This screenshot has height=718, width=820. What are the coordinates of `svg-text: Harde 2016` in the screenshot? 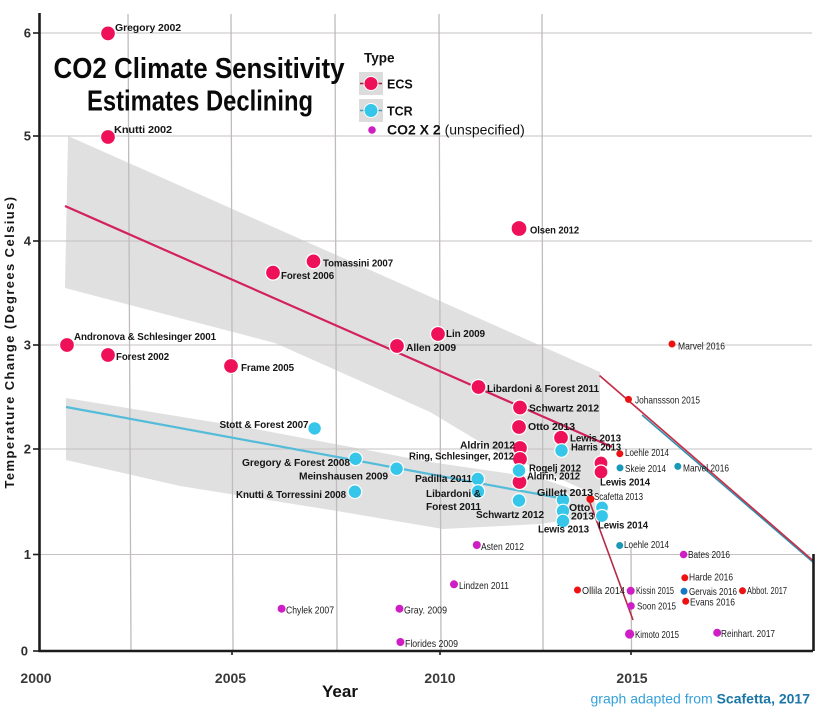 It's located at (711, 578).